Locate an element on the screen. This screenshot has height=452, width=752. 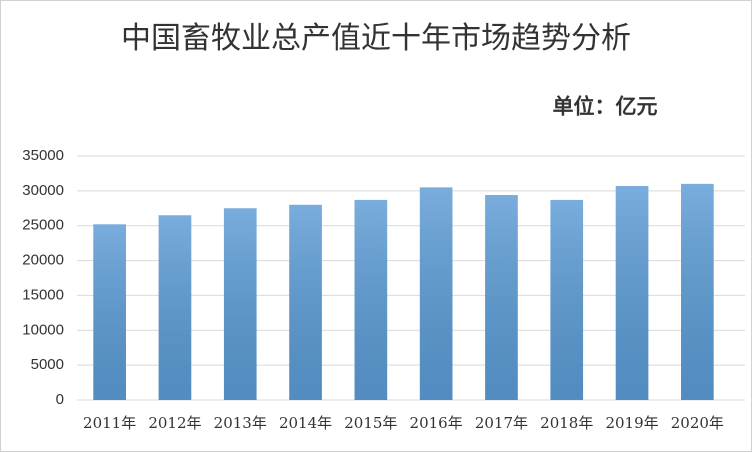
x-tick-label: 2015年 is located at coordinates (370, 423).